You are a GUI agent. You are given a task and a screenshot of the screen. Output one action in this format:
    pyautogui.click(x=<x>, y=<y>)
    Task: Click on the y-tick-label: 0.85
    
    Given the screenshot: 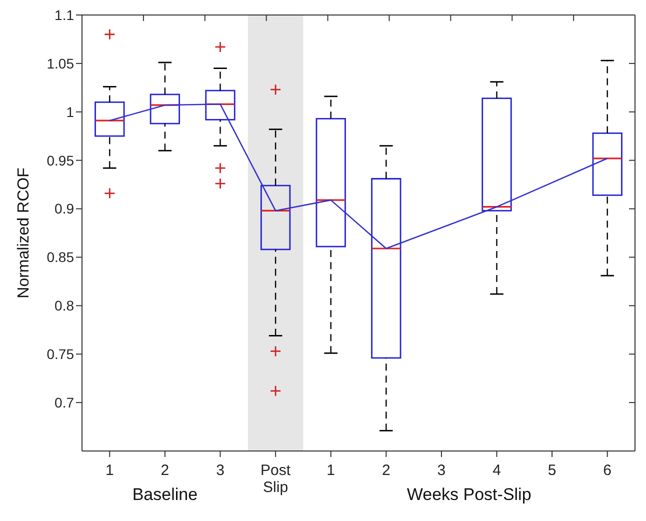 What is the action you would take?
    pyautogui.click(x=60, y=257)
    